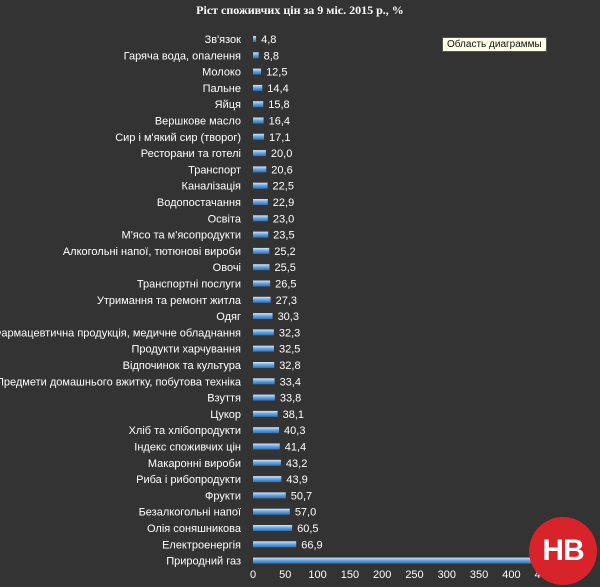  What do you see at coordinates (294, 431) in the screenshot?
I see `value-label: 40,3` at bounding box center [294, 431].